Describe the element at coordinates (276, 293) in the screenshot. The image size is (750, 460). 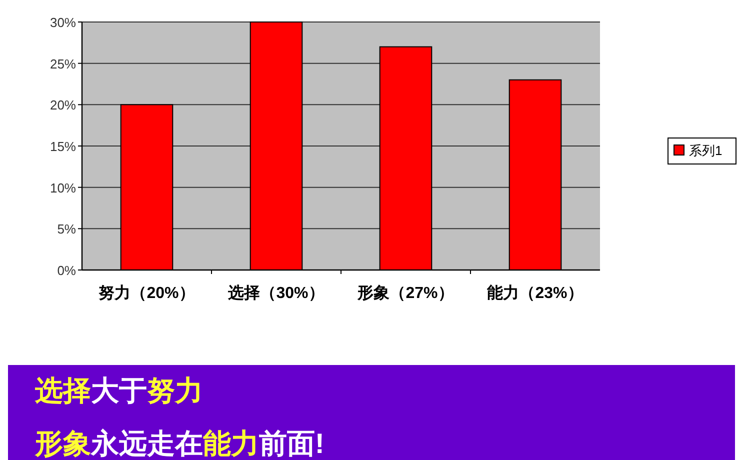
I see `xtick: 选择（30%）` at that location.